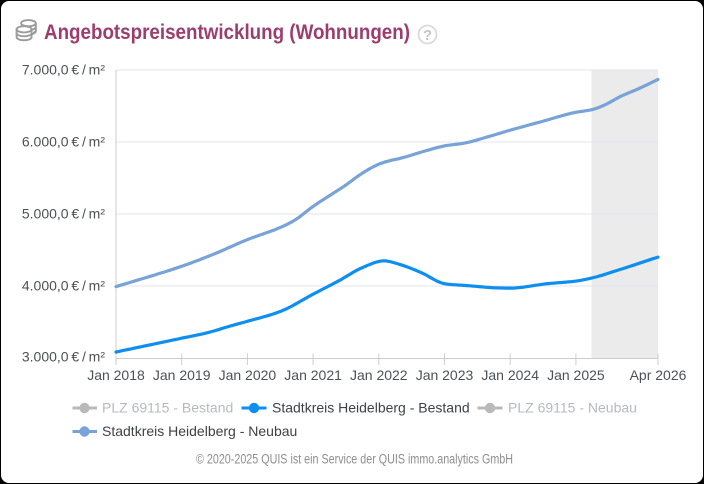 Image resolution: width=704 pixels, height=484 pixels. Describe the element at coordinates (313, 375) in the screenshot. I see `svg-text: Jan 2021` at that location.